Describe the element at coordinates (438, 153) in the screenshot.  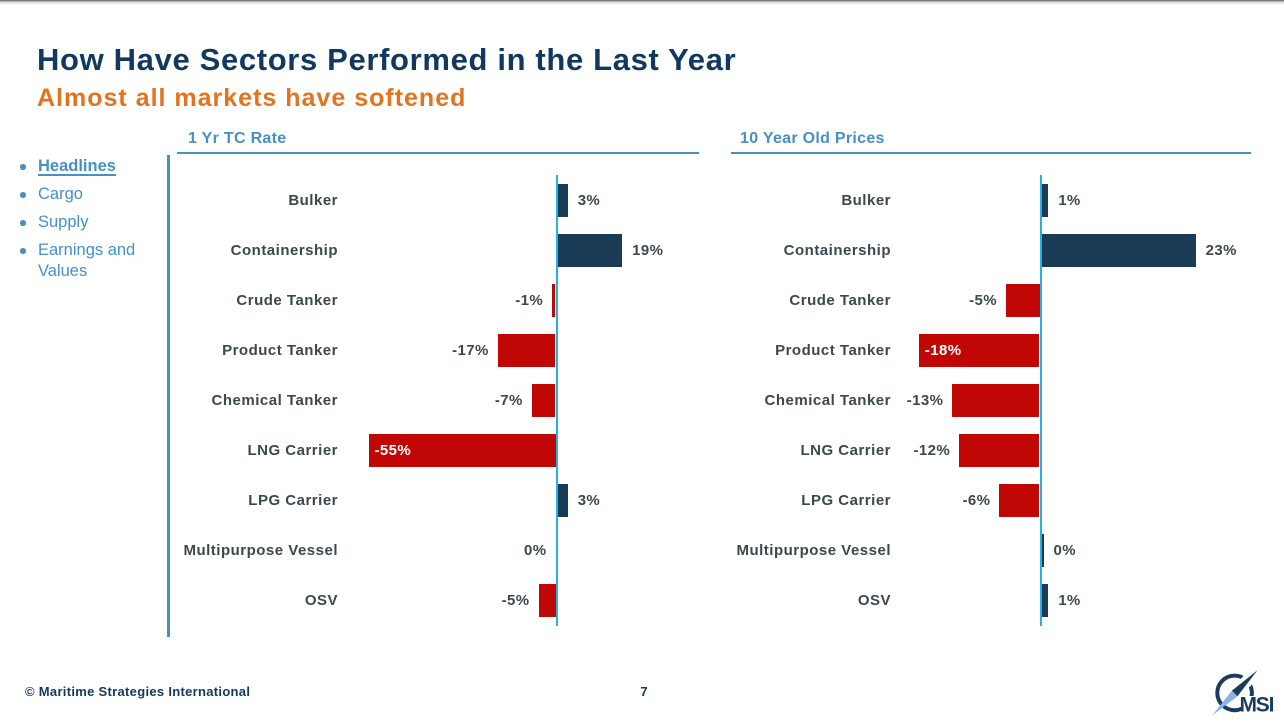
I see `chart-title-underline-left` at that location.